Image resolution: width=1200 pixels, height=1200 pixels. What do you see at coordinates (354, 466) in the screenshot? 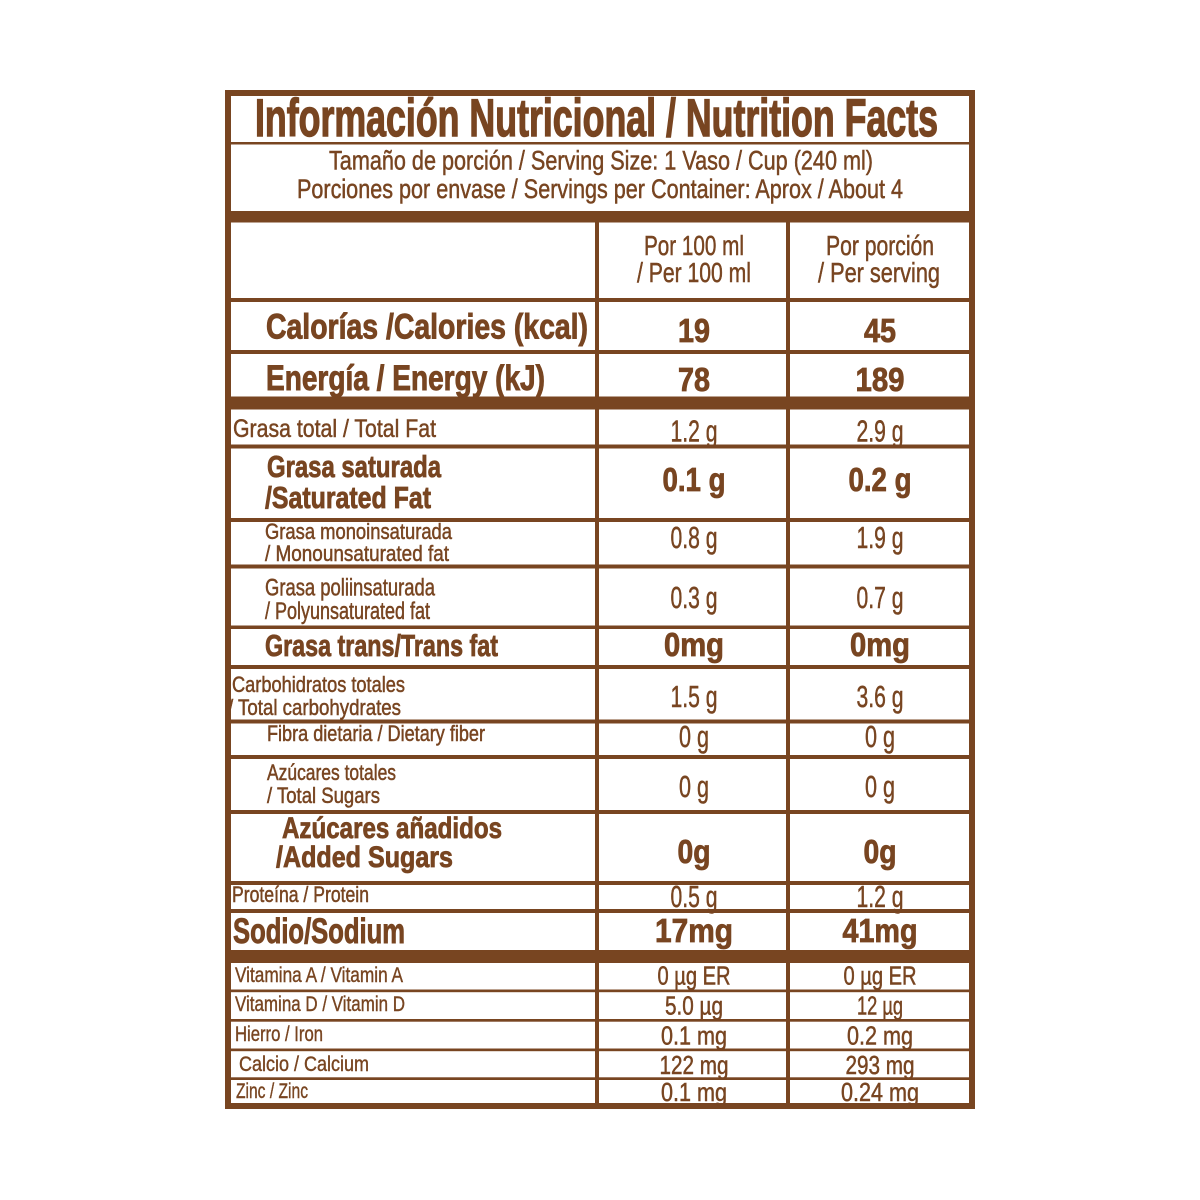
I see `svg-text: Grasa saturada` at bounding box center [354, 466].